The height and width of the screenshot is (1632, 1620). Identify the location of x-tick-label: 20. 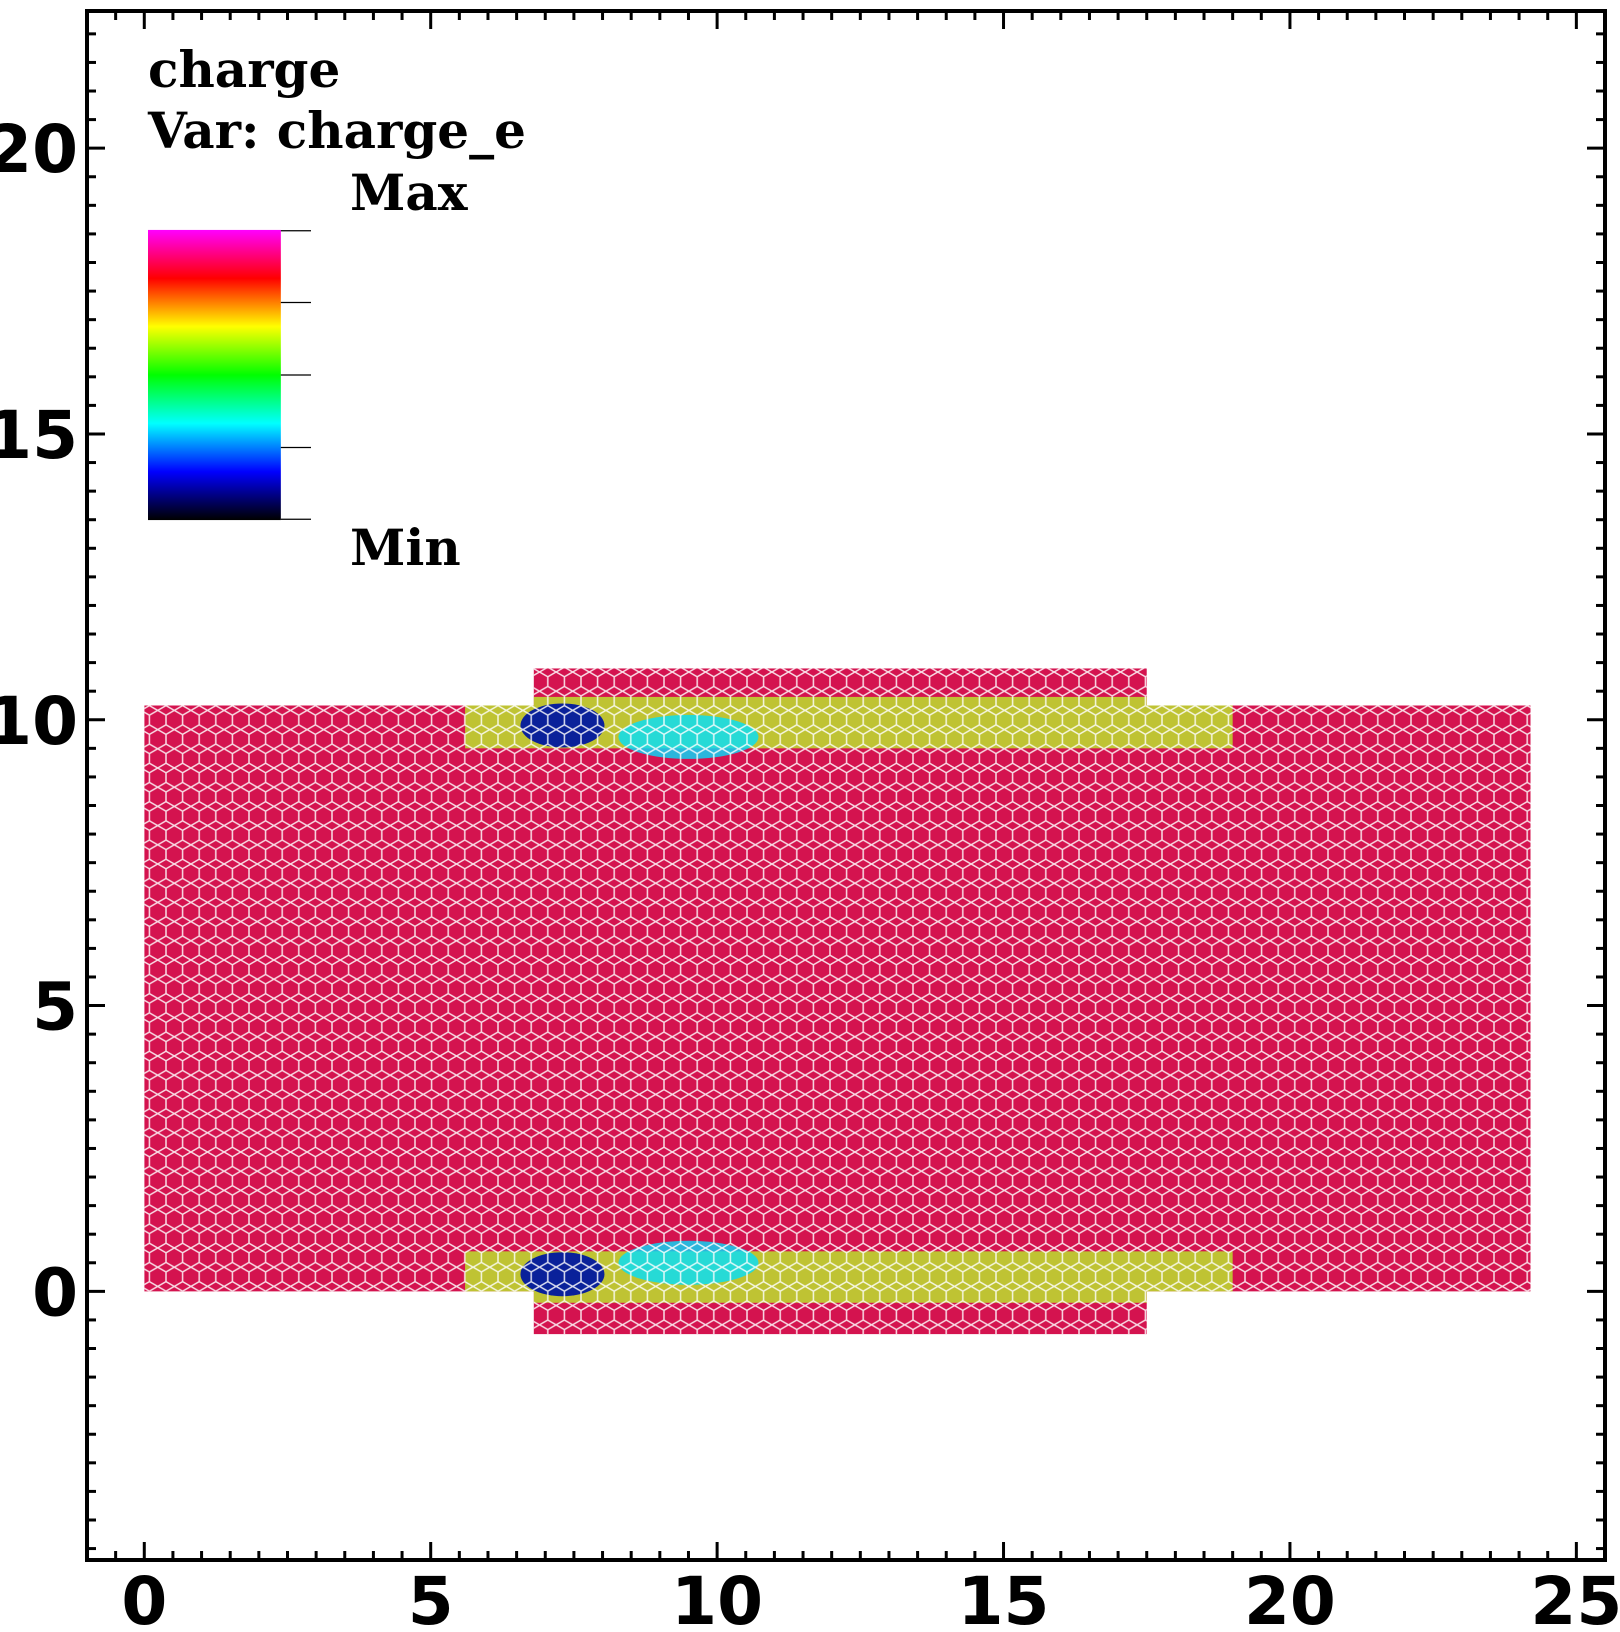
(1290, 1597).